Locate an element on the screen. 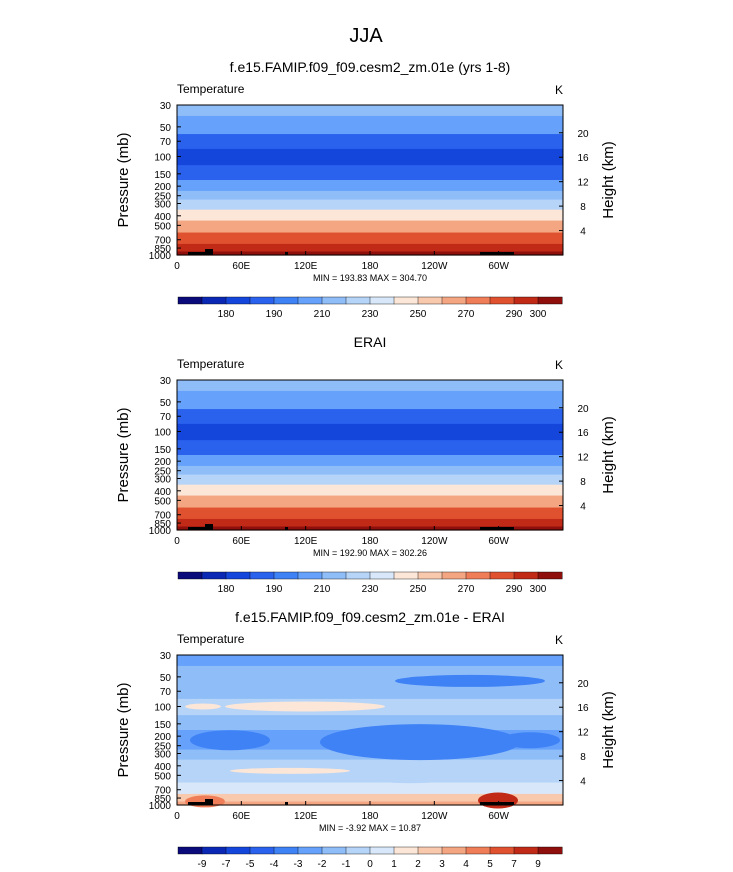 Image resolution: width=733 pixels, height=872 pixels. pressure-tick-label: 100 is located at coordinates (162, 708).